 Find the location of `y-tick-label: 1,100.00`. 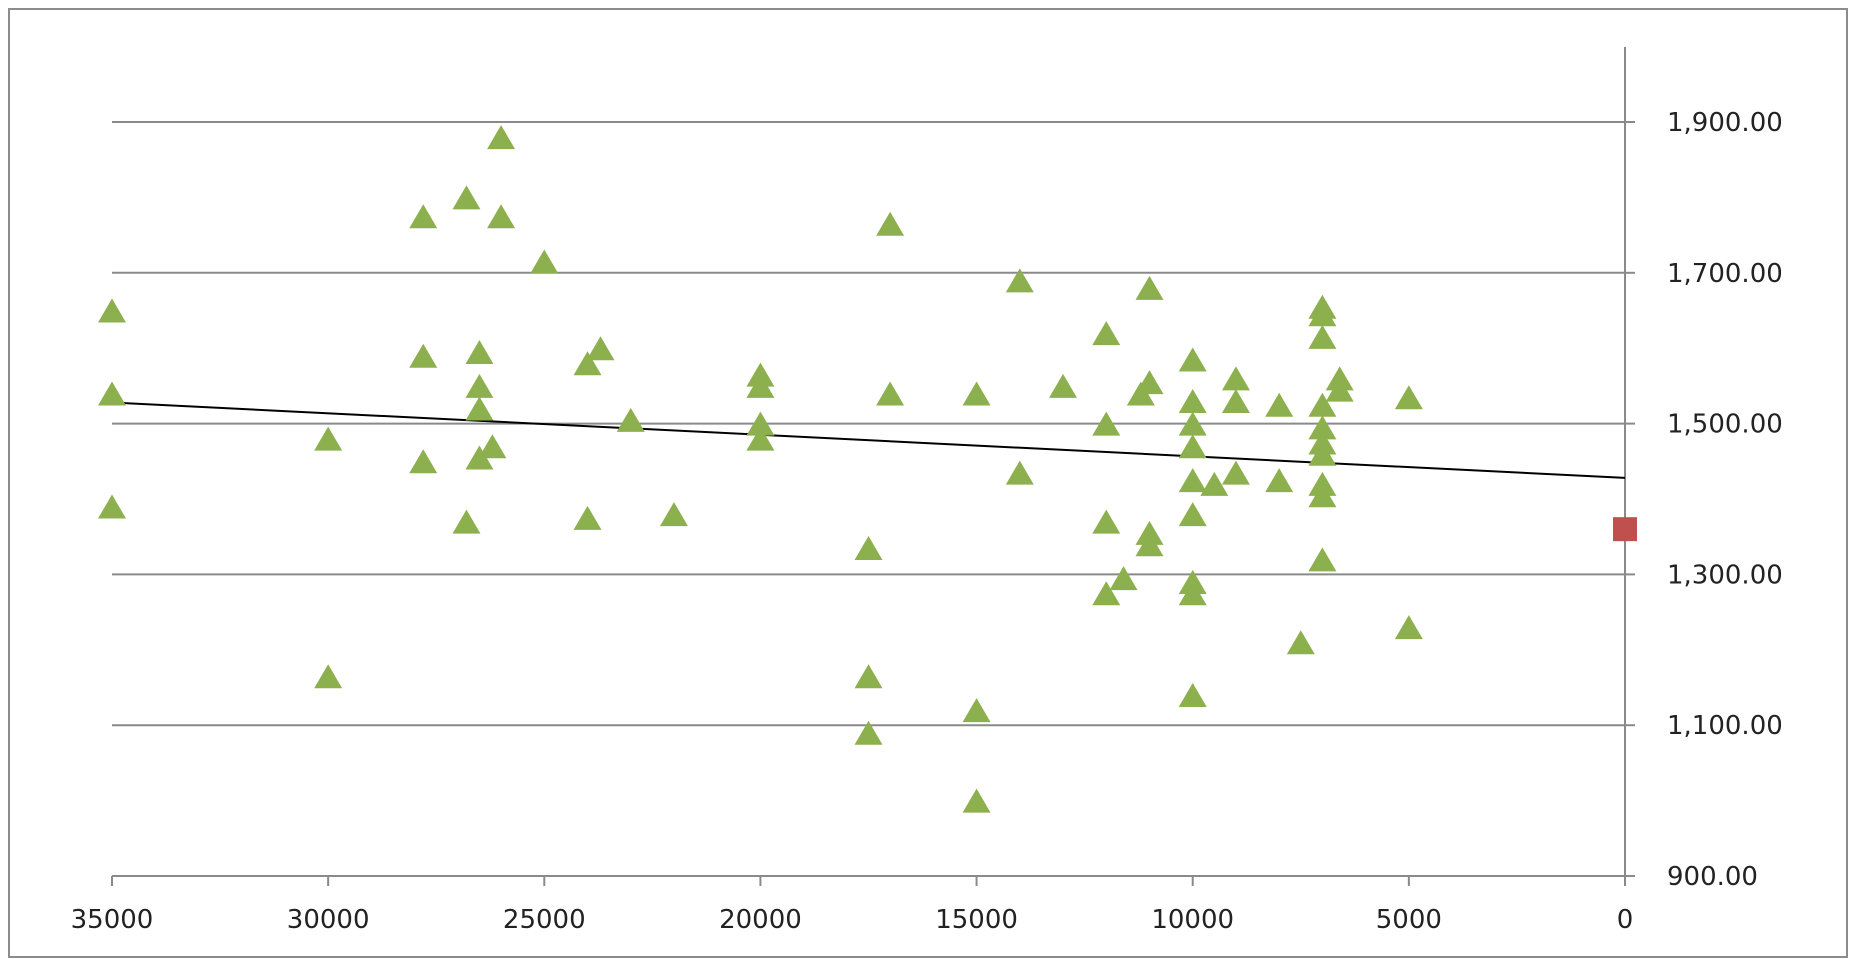

y-tick-label: 1,100.00 is located at coordinates (1725, 726).